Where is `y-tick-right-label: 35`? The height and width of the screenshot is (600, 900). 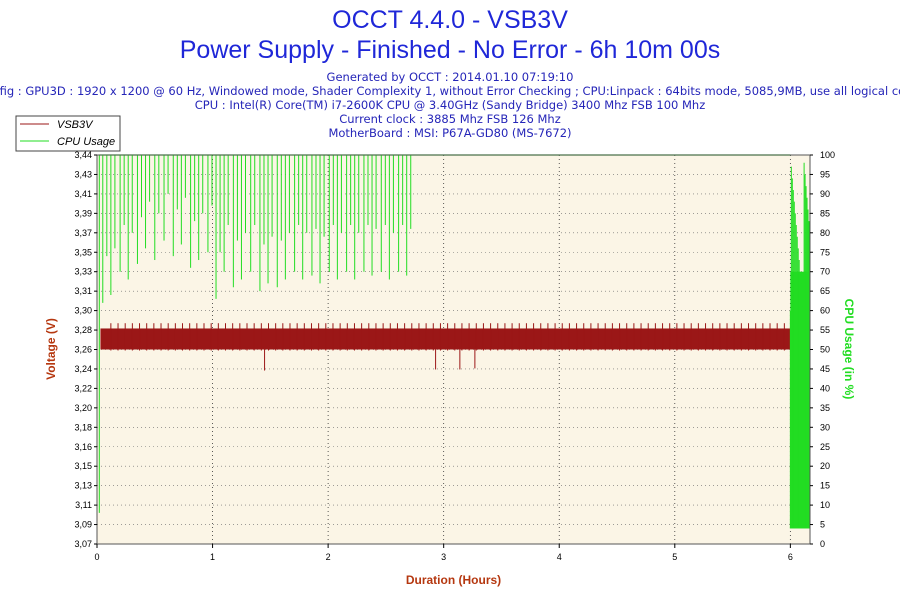 y-tick-right-label: 35 is located at coordinates (825, 408).